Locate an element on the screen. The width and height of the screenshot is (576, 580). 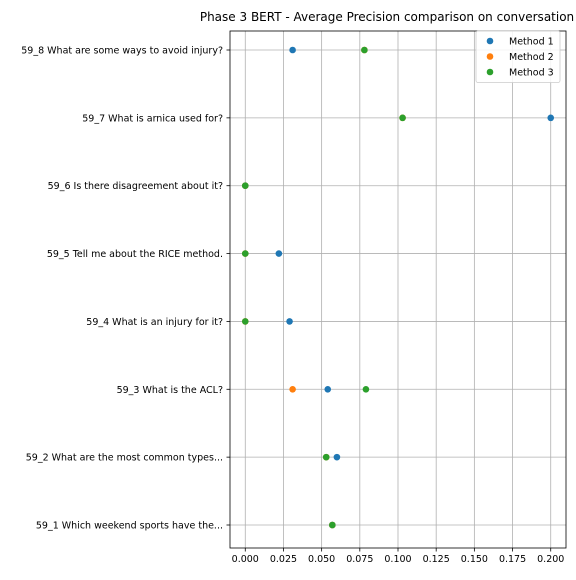
x-tick-label: 0.100 is located at coordinates (397, 559).